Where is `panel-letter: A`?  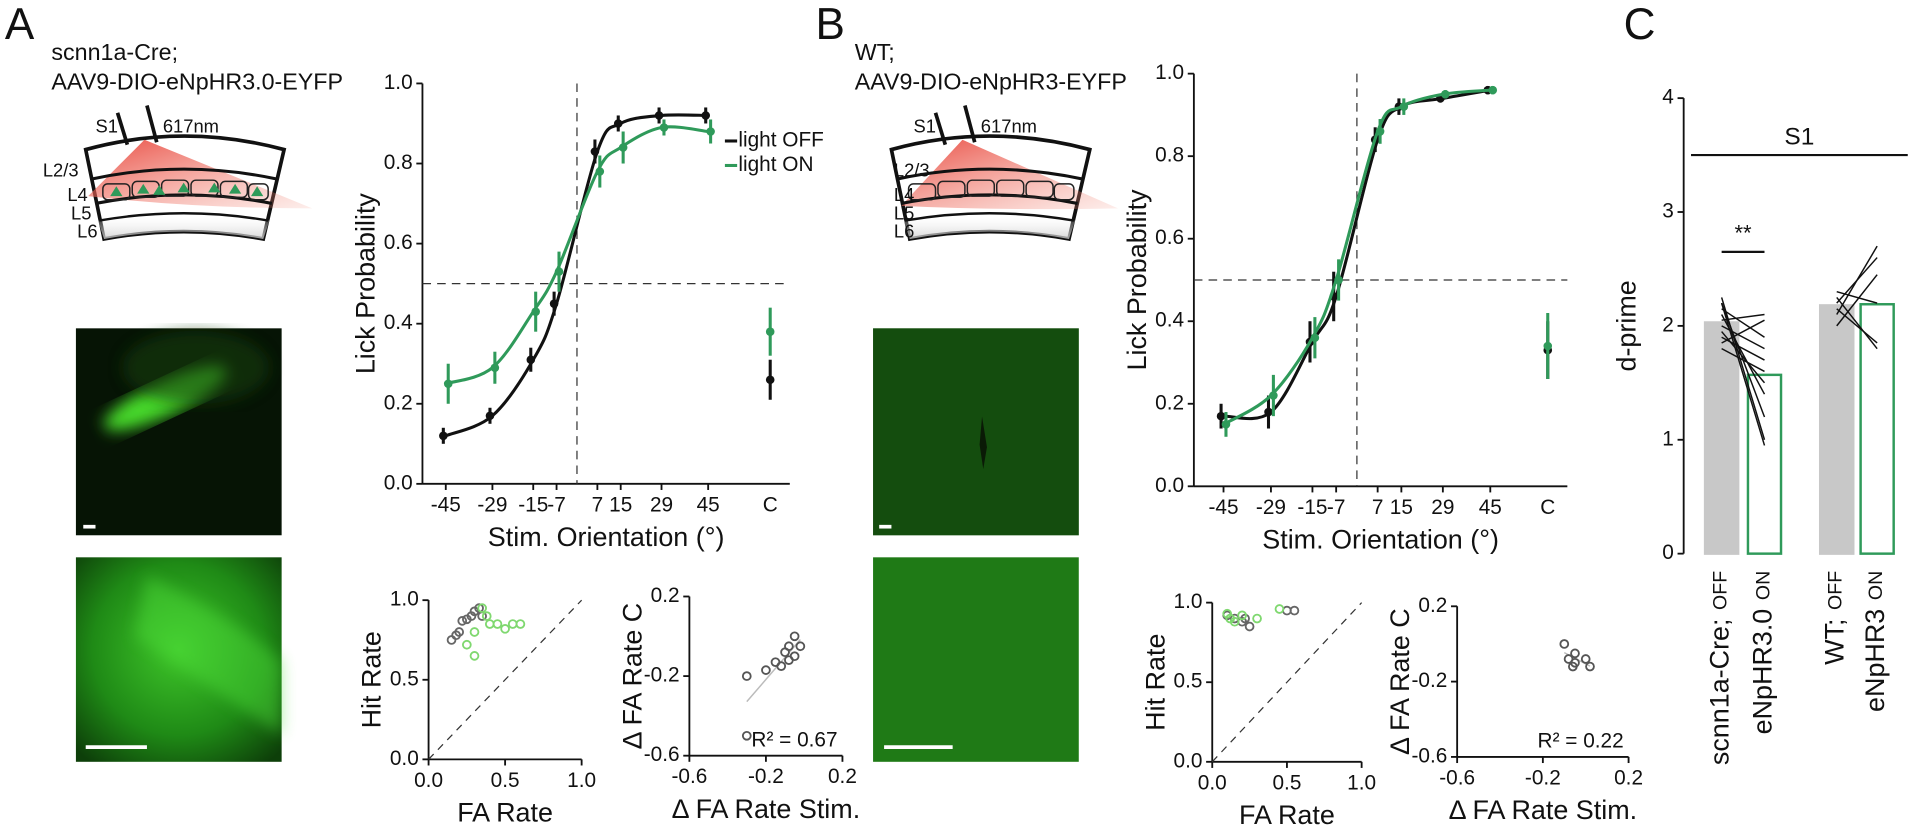 panel-letter: A is located at coordinates (20, 24).